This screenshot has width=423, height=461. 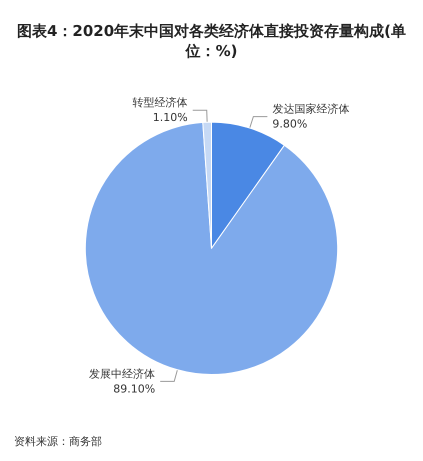 I want to click on text: 资料来源：商务部, so click(x=58, y=441).